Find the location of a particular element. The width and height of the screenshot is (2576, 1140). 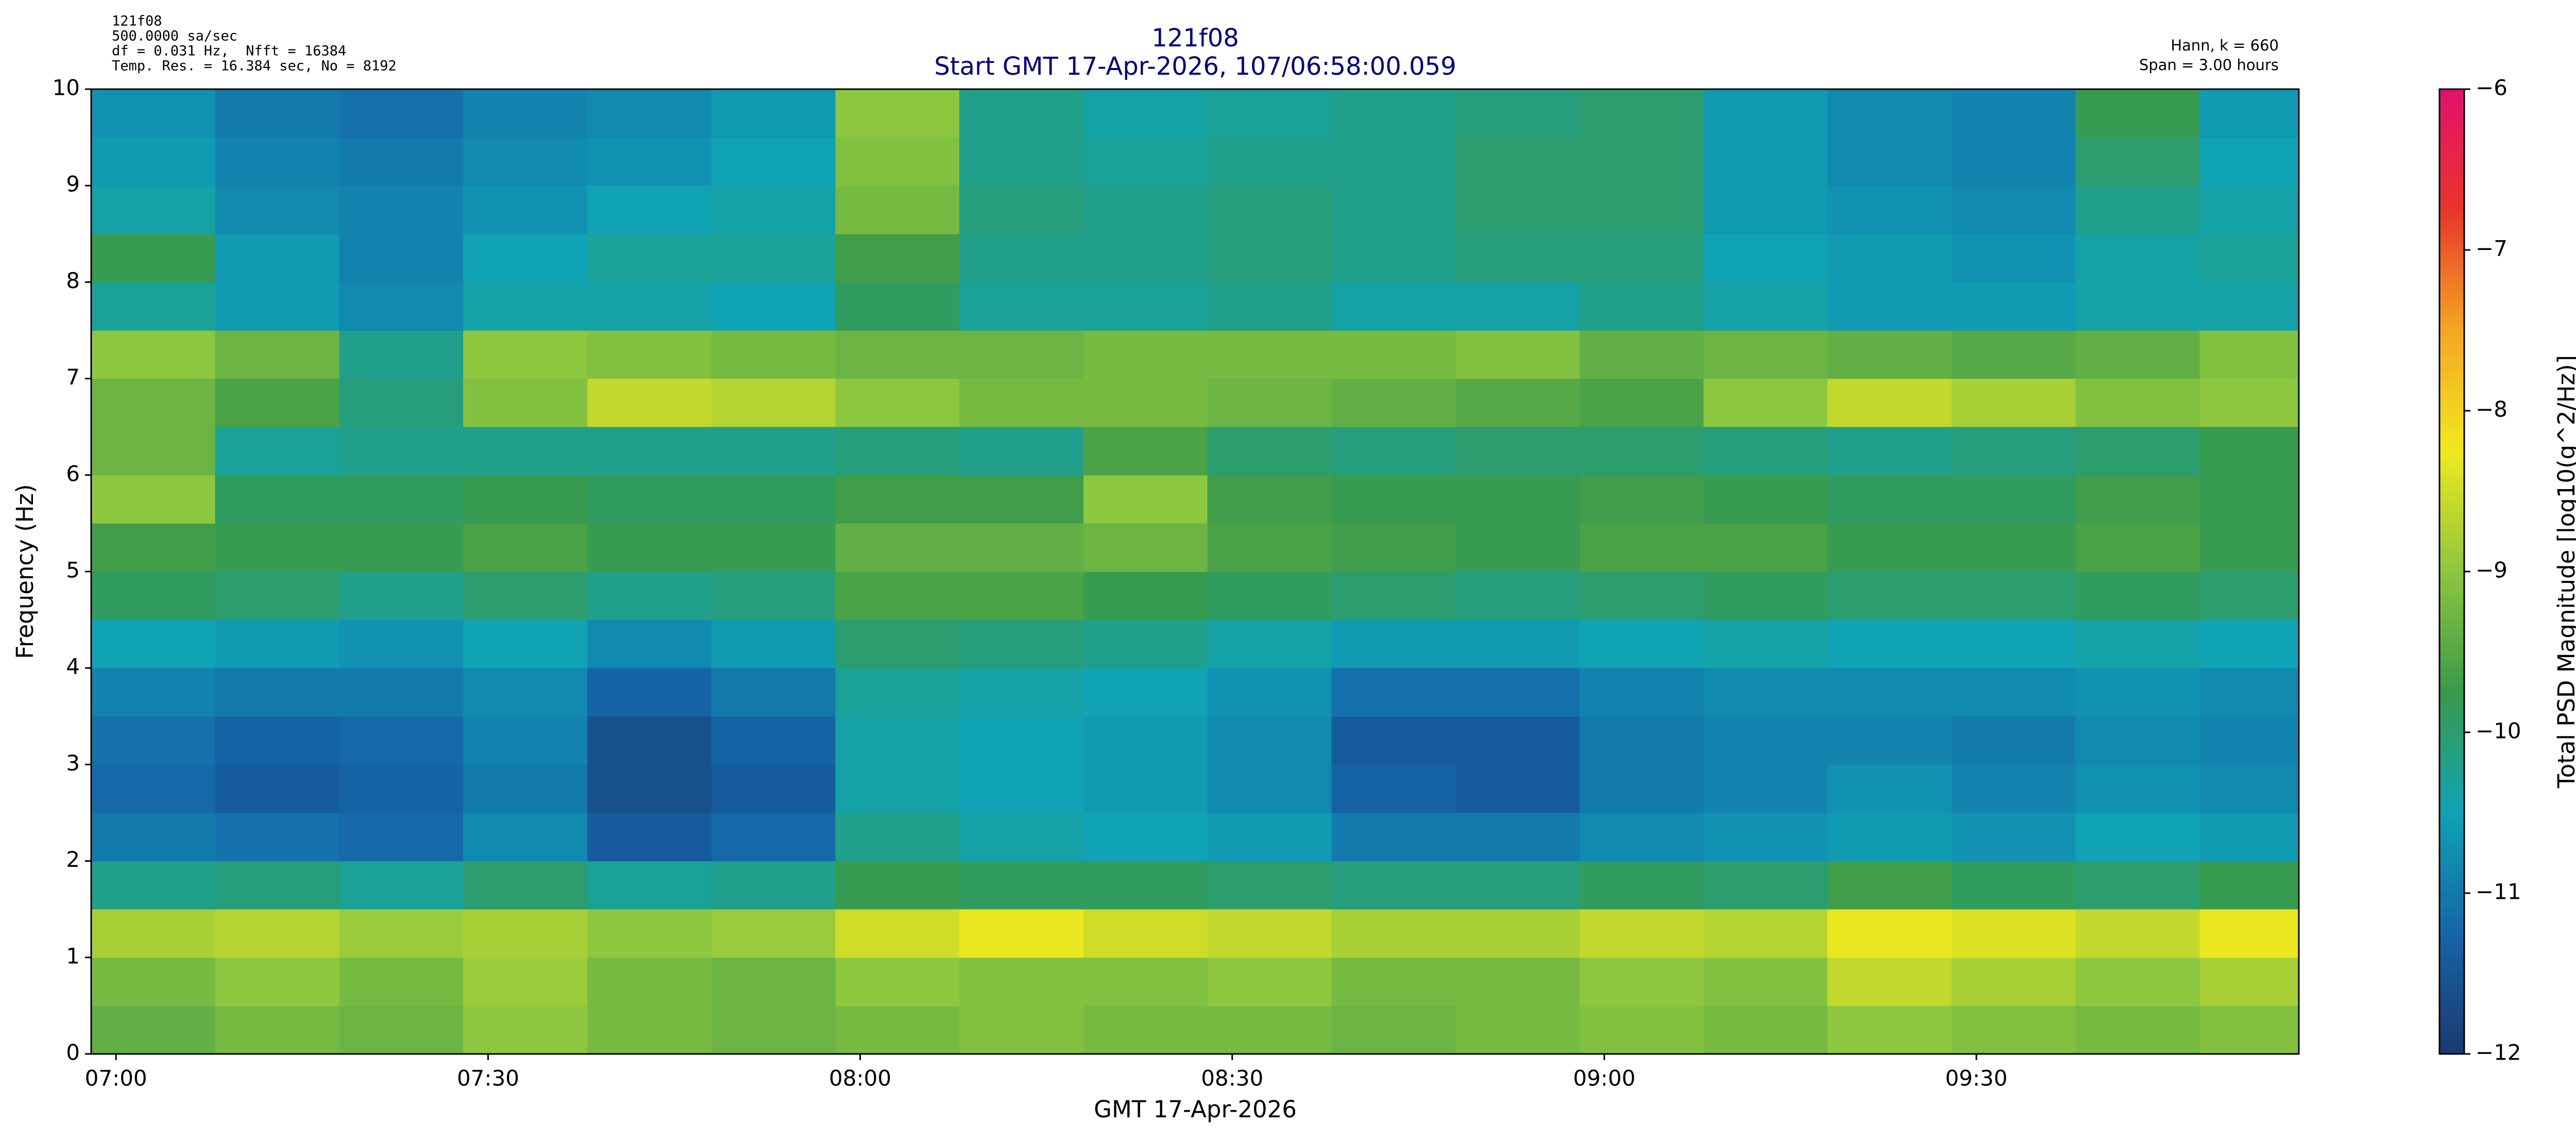

colorbar-tick-label: −12 is located at coordinates (2498, 1052).